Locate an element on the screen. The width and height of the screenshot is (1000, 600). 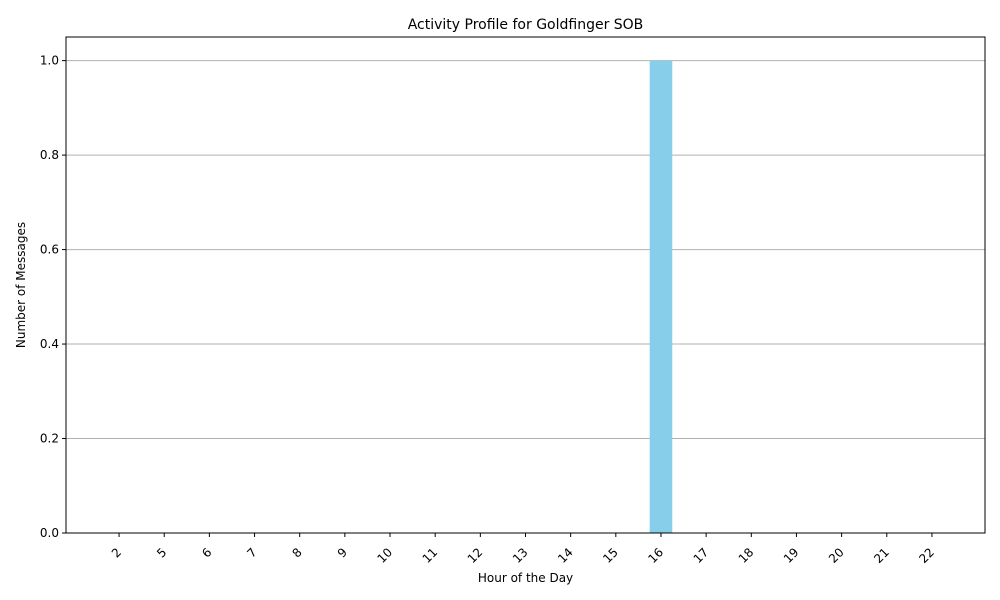
x-tick-label: 14 is located at coordinates (565, 555).